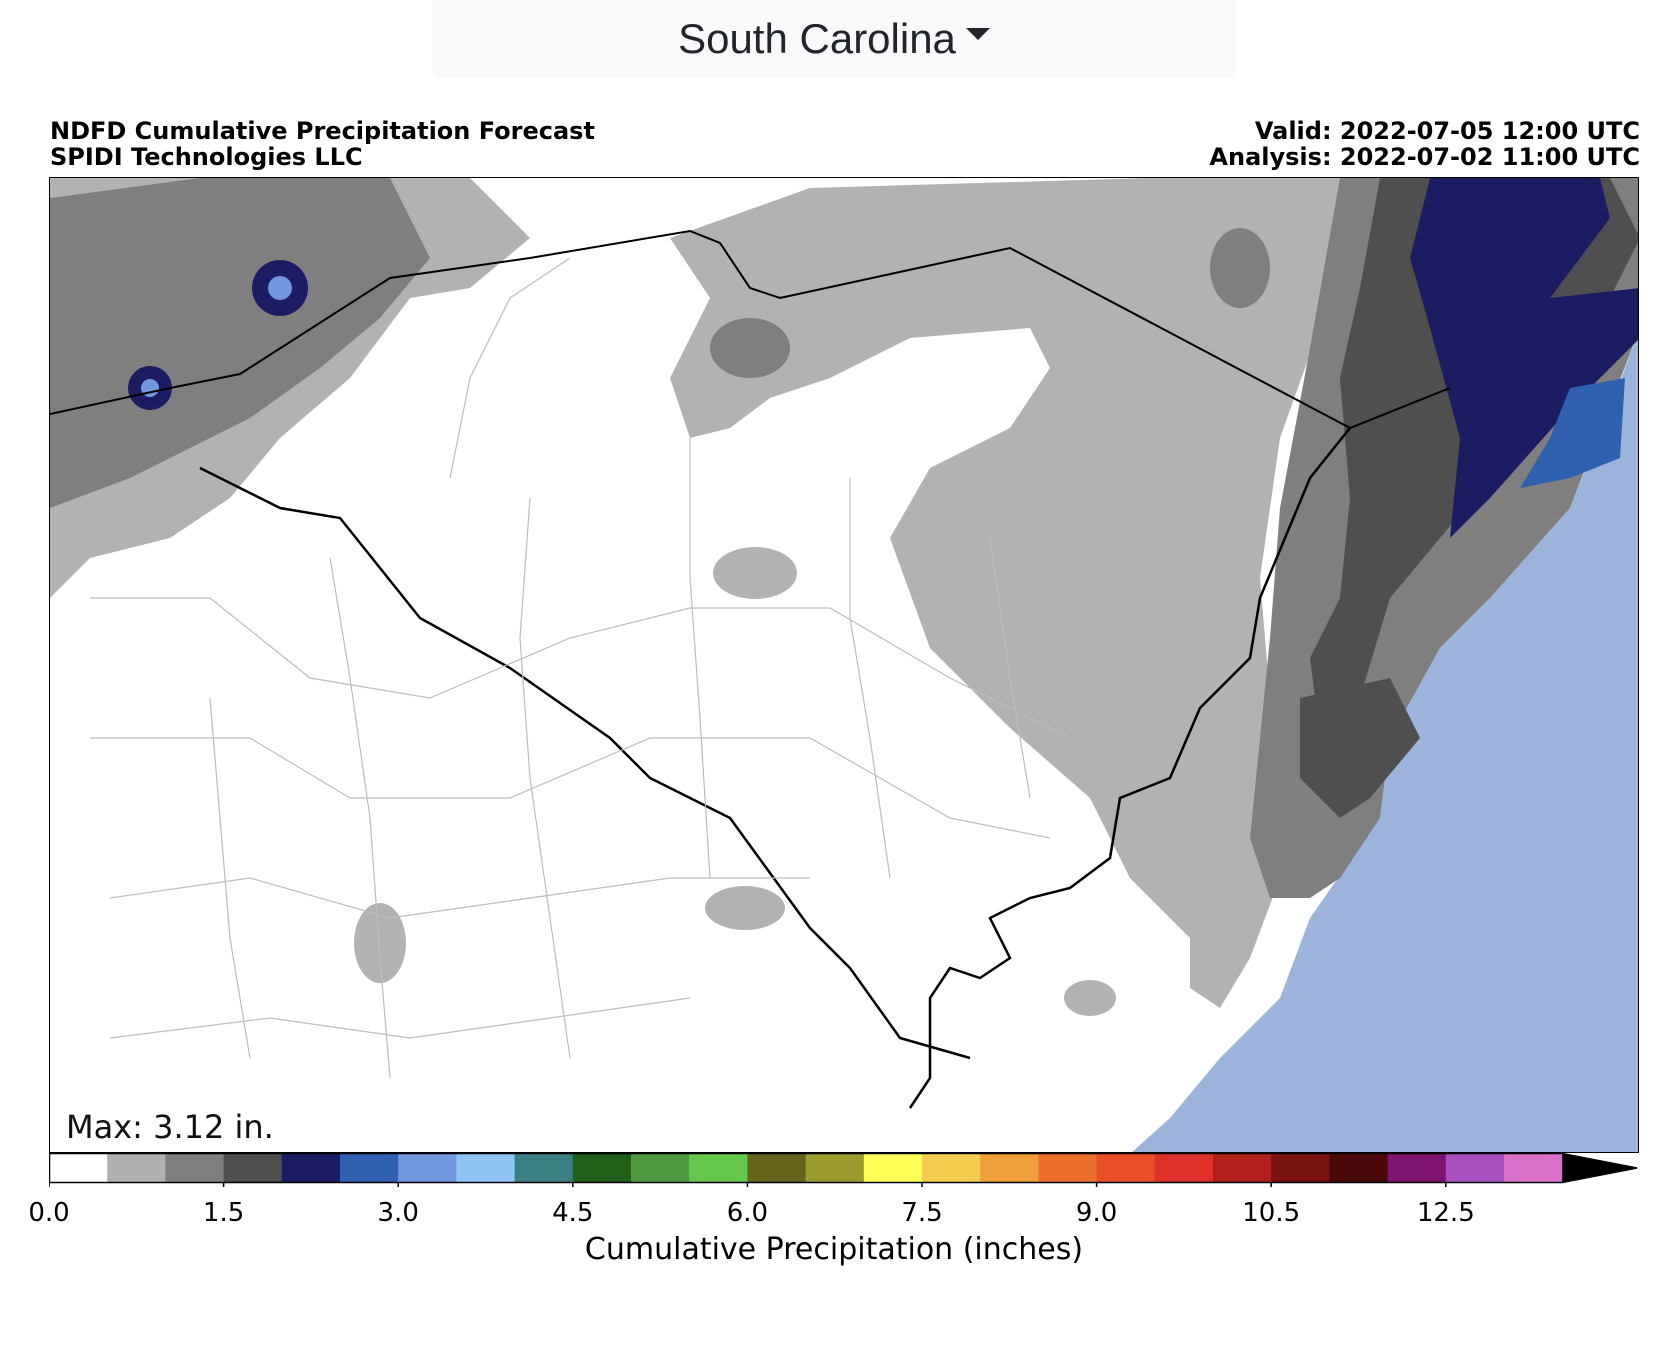 The width and height of the screenshot is (1668, 1352). I want to click on figure-credit: SPIDI Technologies LLC, so click(206, 157).